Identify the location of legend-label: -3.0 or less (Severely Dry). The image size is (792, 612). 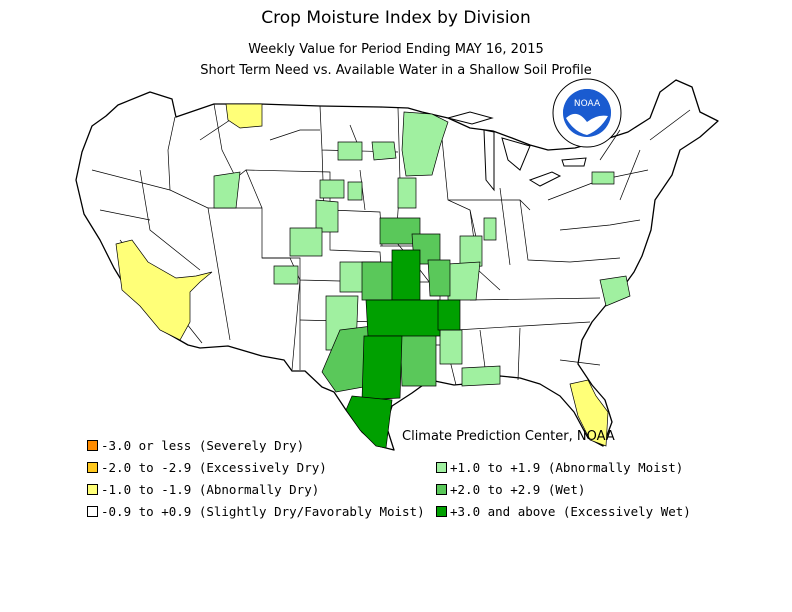
(203, 445).